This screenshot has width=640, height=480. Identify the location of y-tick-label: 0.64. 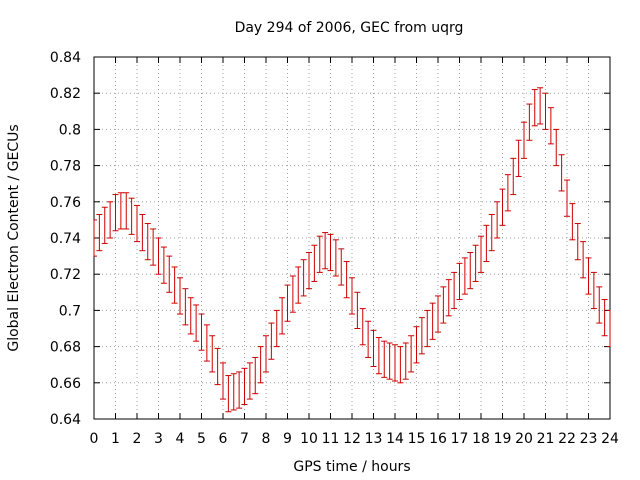
(65, 420).